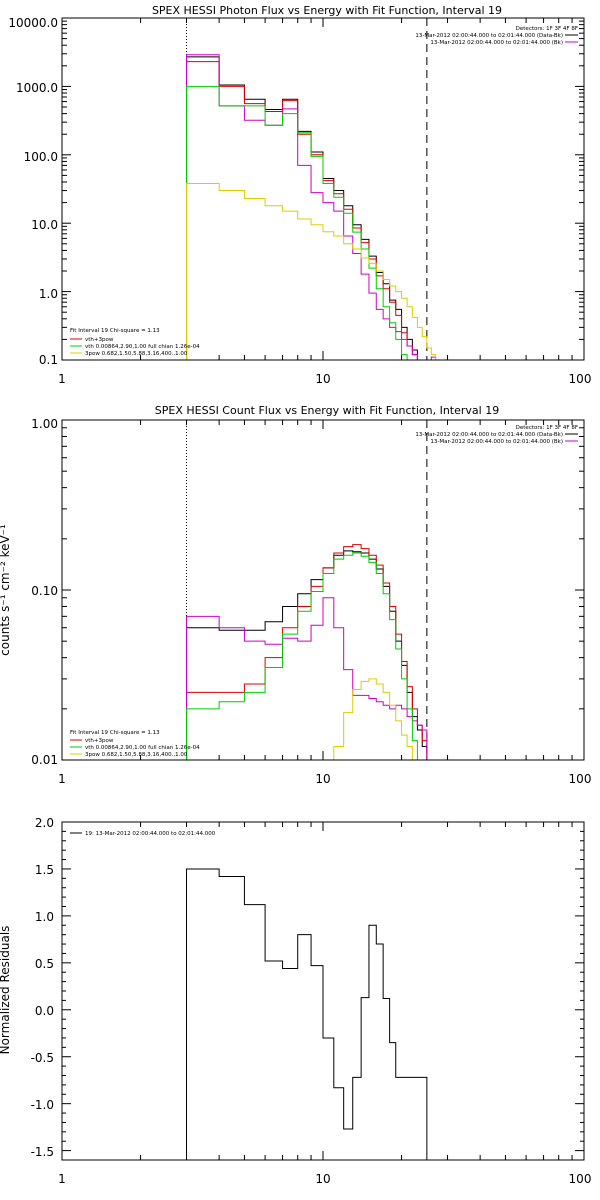 Image resolution: width=600 pixels, height=1200 pixels. What do you see at coordinates (42, 1058) in the screenshot?
I see `residual-y-tick: -0.5` at bounding box center [42, 1058].